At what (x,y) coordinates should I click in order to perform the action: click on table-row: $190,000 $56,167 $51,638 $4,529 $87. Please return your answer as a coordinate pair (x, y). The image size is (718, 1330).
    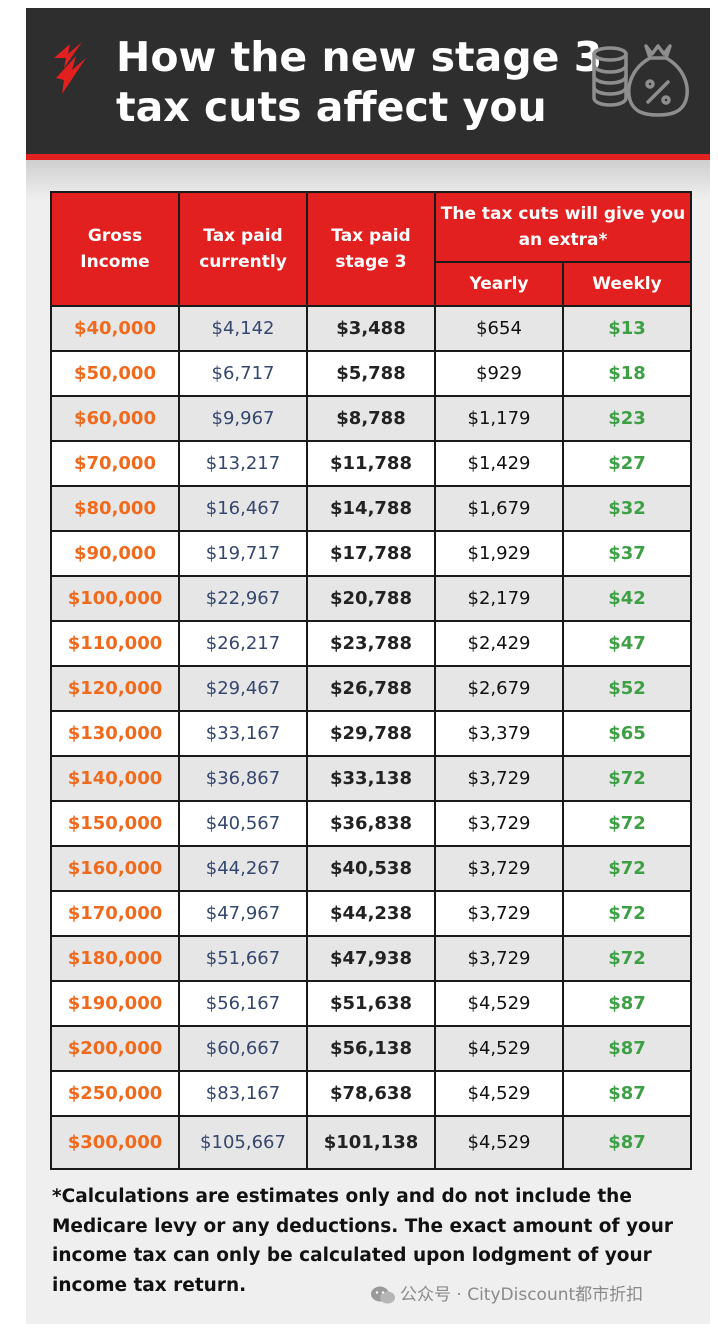
    Looking at the image, I should click on (371, 1003).